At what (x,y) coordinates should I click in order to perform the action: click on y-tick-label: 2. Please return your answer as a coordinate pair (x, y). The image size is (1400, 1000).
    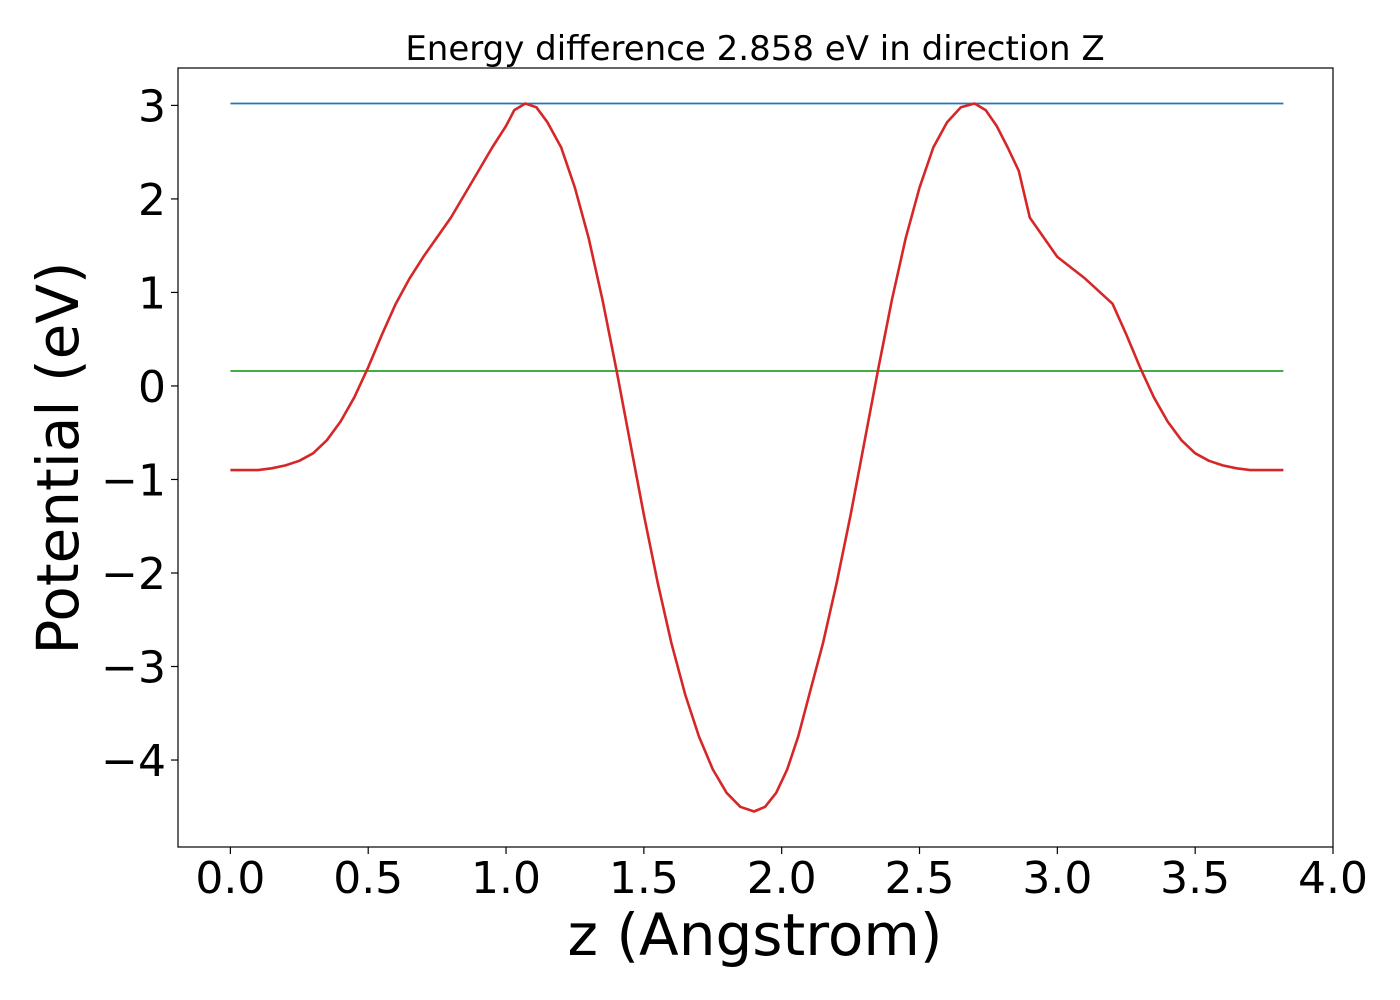
    Looking at the image, I should click on (152, 200).